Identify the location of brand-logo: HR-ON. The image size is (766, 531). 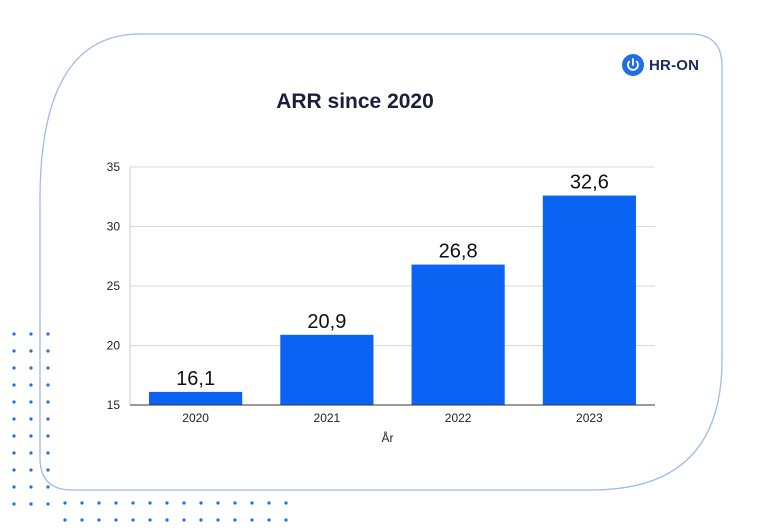
(660, 65).